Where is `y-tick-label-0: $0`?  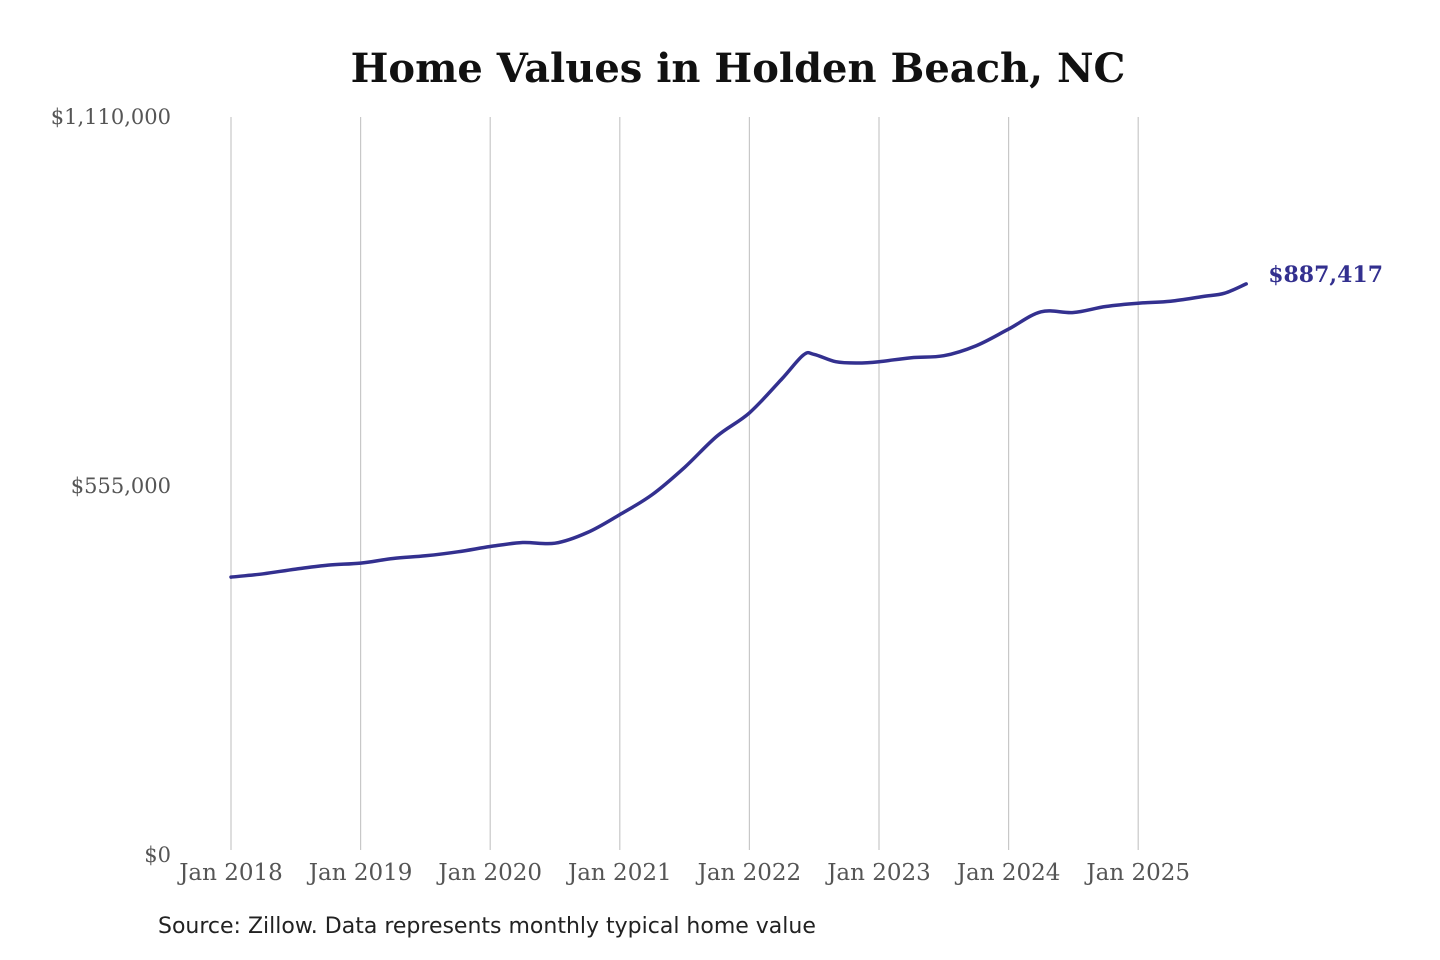 y-tick-label-0: $0 is located at coordinates (157, 855).